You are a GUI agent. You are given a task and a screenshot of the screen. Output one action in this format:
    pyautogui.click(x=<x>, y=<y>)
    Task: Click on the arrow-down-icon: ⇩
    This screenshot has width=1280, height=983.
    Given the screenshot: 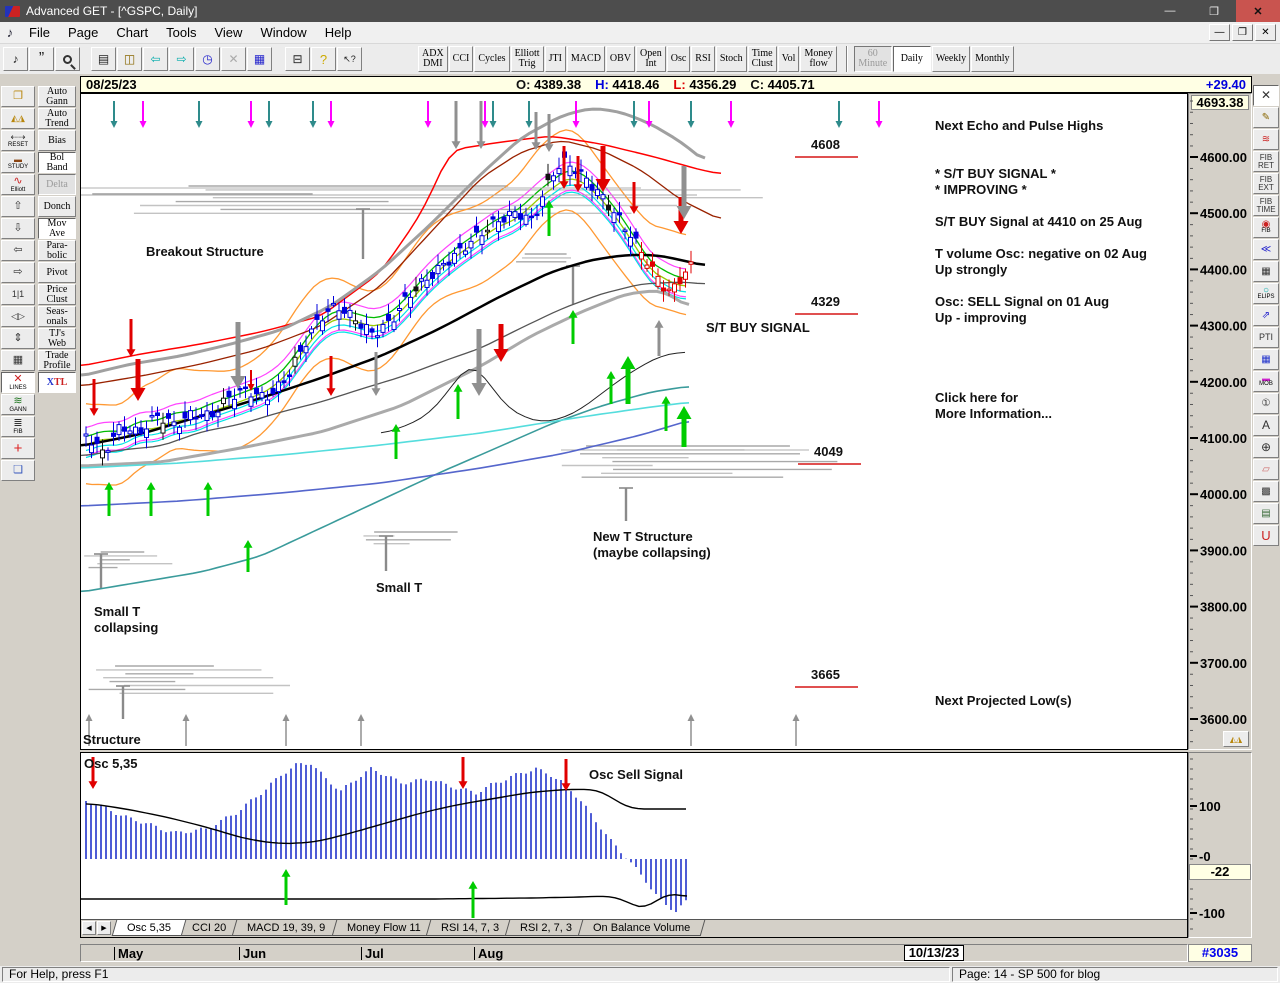 What is the action you would take?
    pyautogui.click(x=18, y=228)
    